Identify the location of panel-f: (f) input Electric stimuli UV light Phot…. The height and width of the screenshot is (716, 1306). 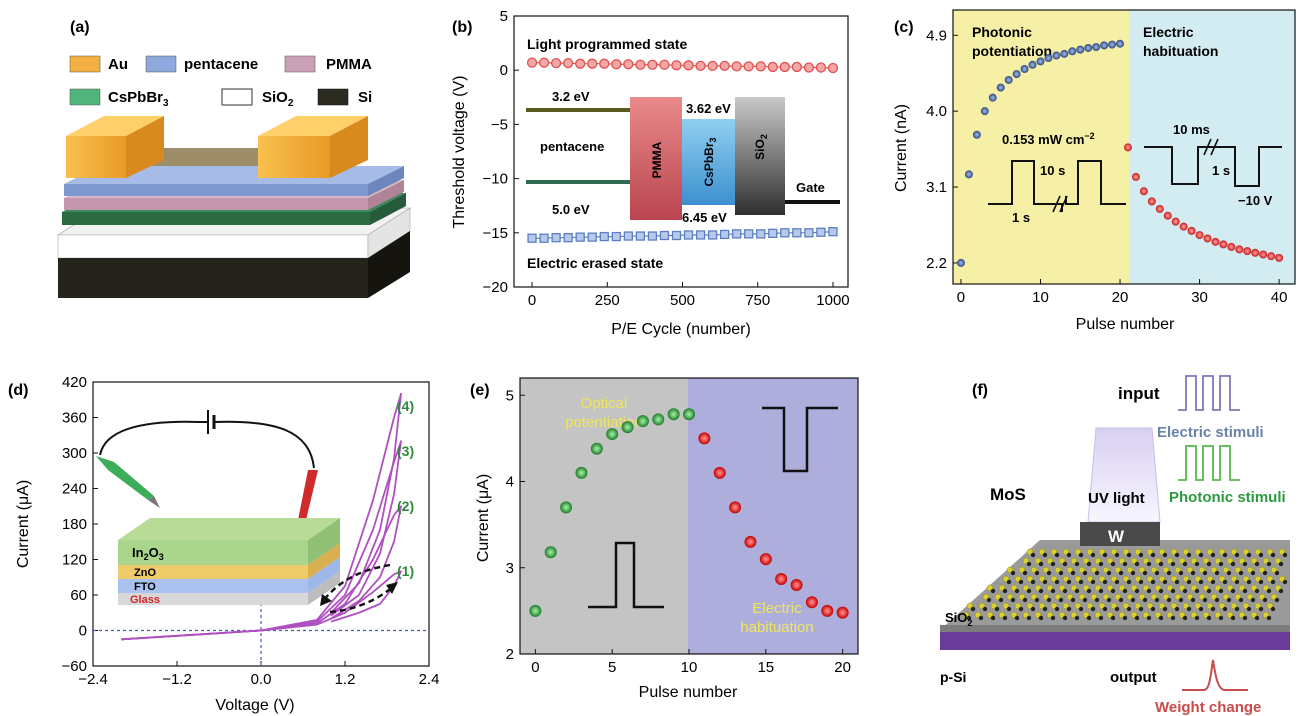
(1115, 545).